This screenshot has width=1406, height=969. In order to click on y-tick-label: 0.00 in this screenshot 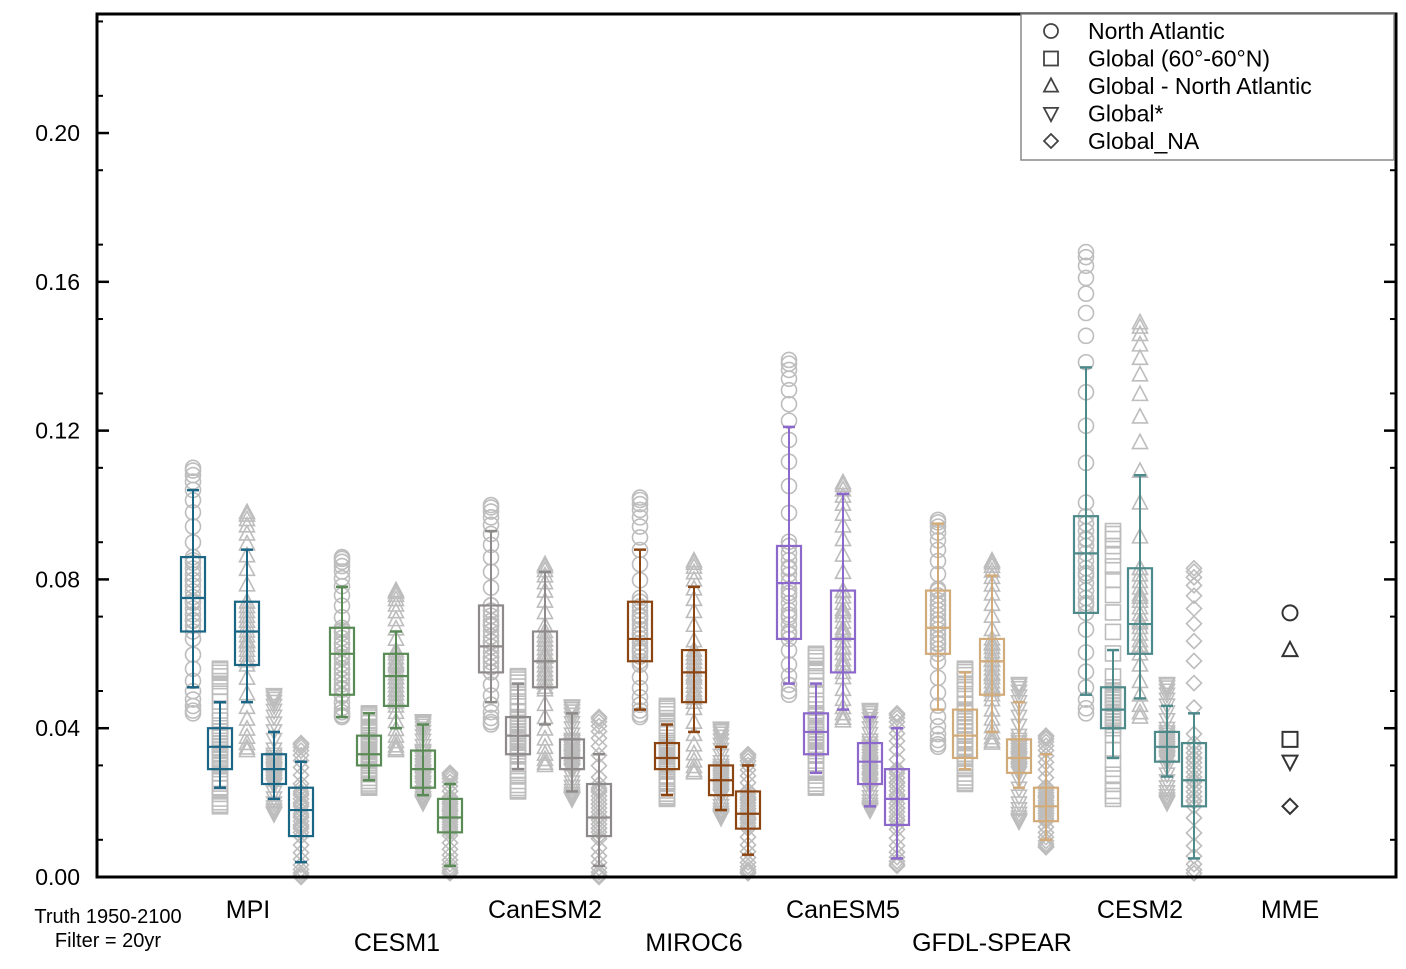, I will do `click(57, 877)`.